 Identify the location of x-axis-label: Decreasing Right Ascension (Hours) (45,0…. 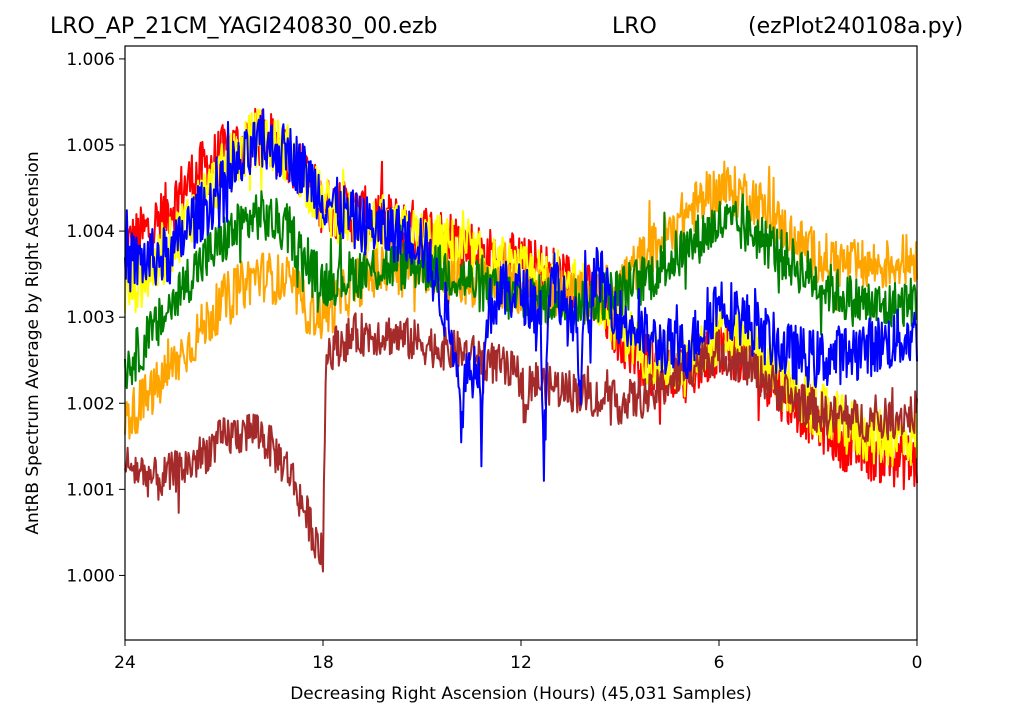
(521, 694).